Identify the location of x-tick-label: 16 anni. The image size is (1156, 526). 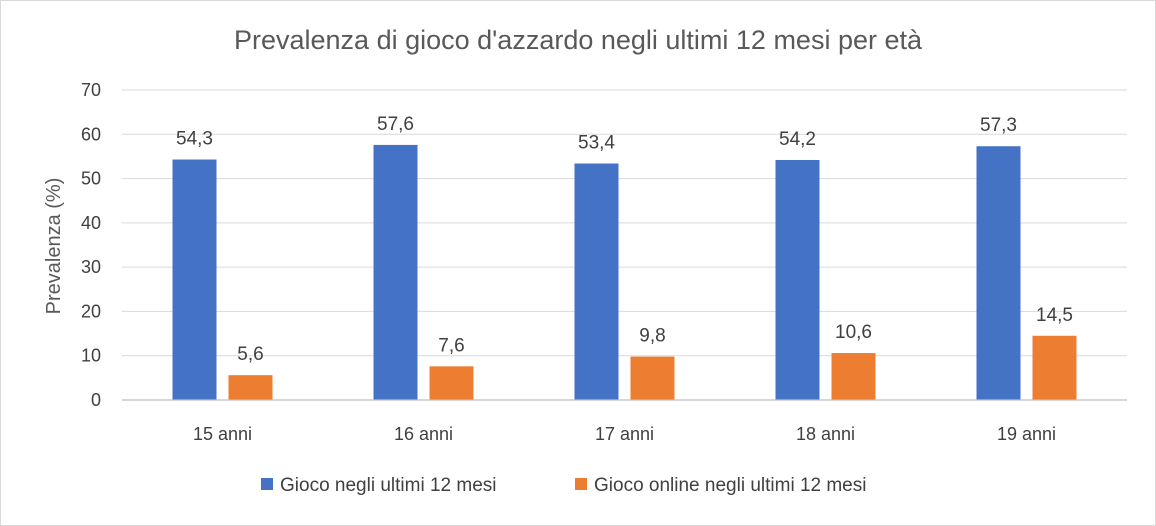
(423, 434).